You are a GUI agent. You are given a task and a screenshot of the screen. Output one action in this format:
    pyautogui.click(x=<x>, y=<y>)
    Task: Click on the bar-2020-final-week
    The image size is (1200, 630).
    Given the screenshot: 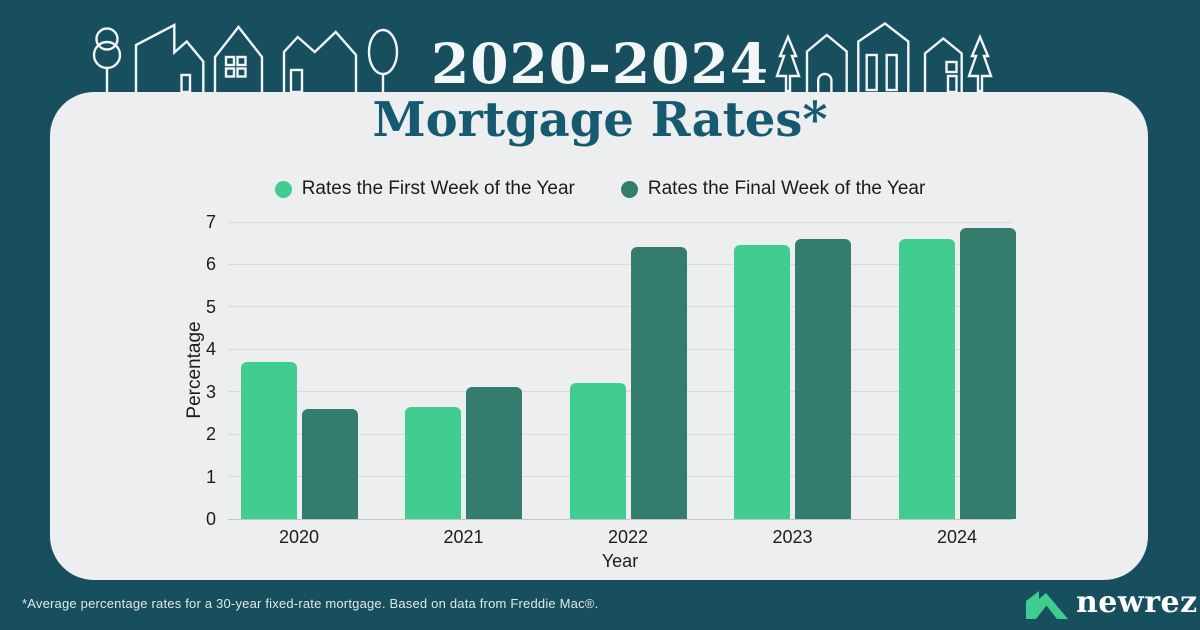 What is the action you would take?
    pyautogui.click(x=329, y=463)
    